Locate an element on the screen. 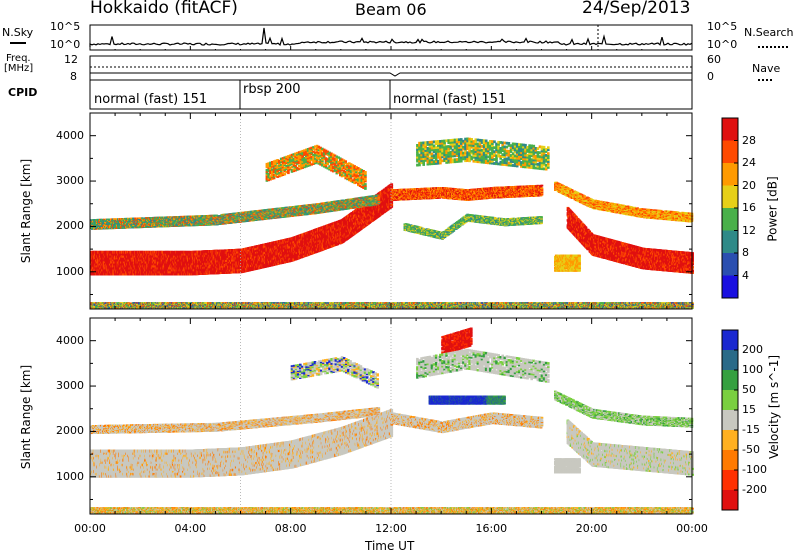 This screenshot has height=554, width=800. freq-tick-bottom: 8 is located at coordinates (73, 76).